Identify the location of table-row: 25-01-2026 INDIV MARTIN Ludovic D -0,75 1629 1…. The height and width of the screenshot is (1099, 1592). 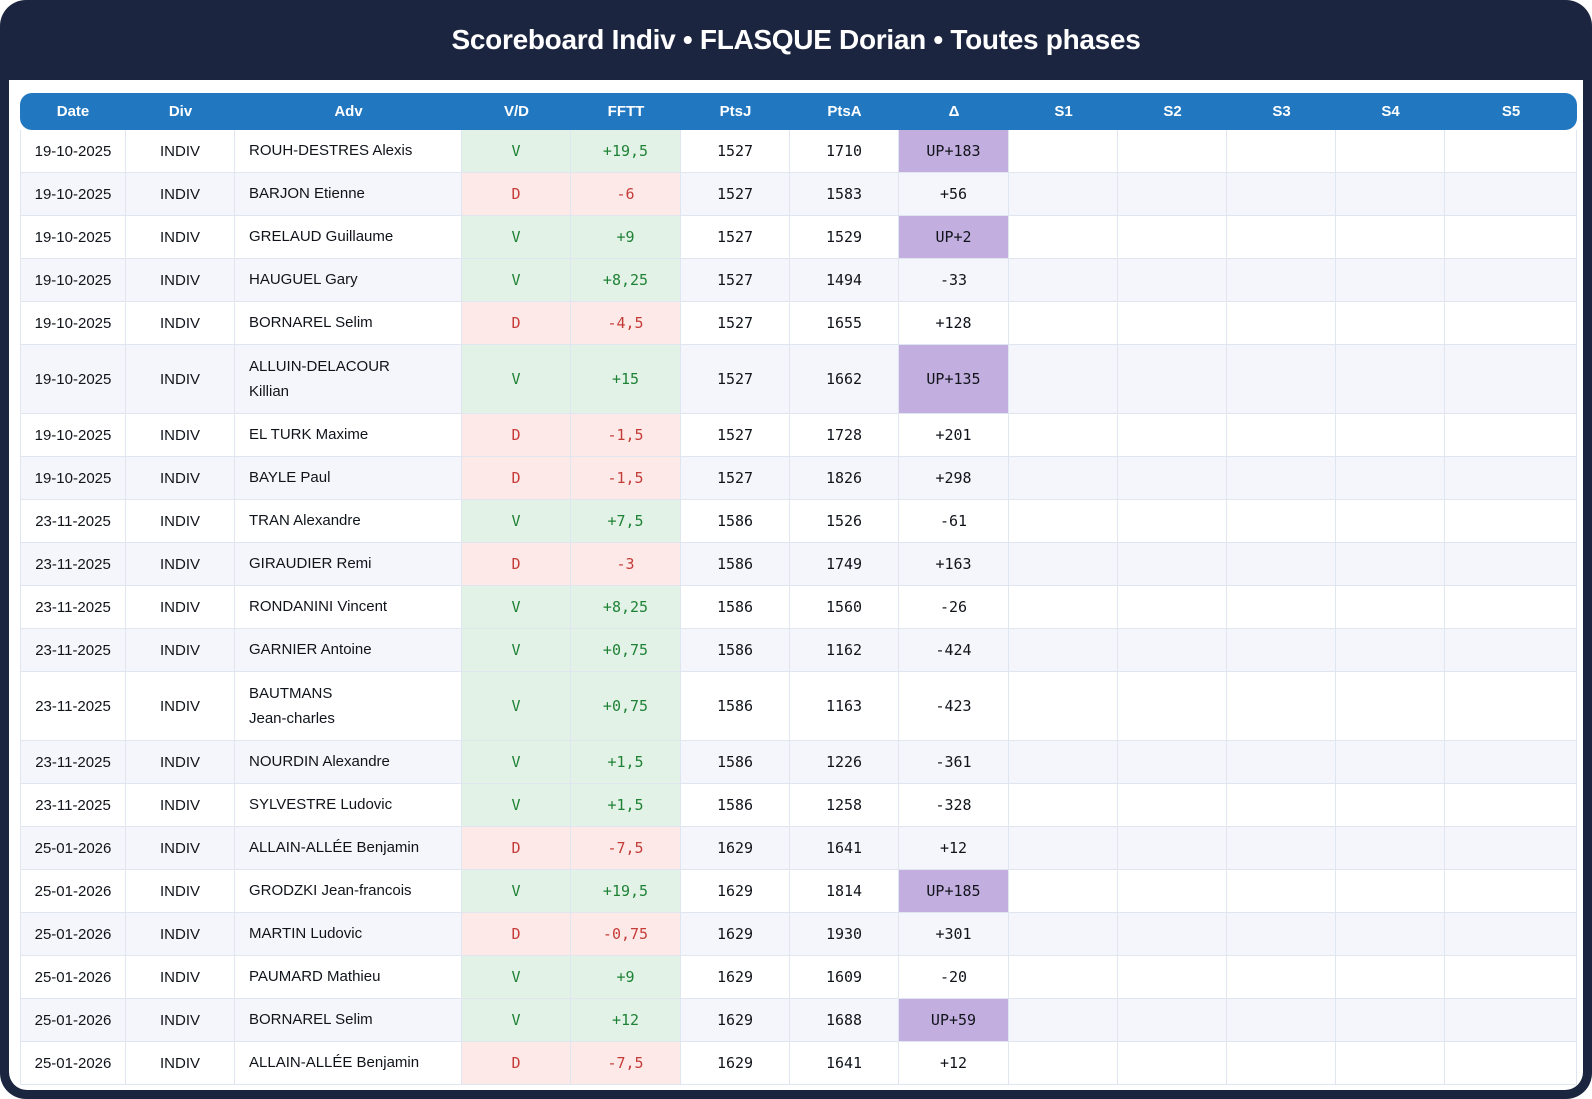
(798, 934).